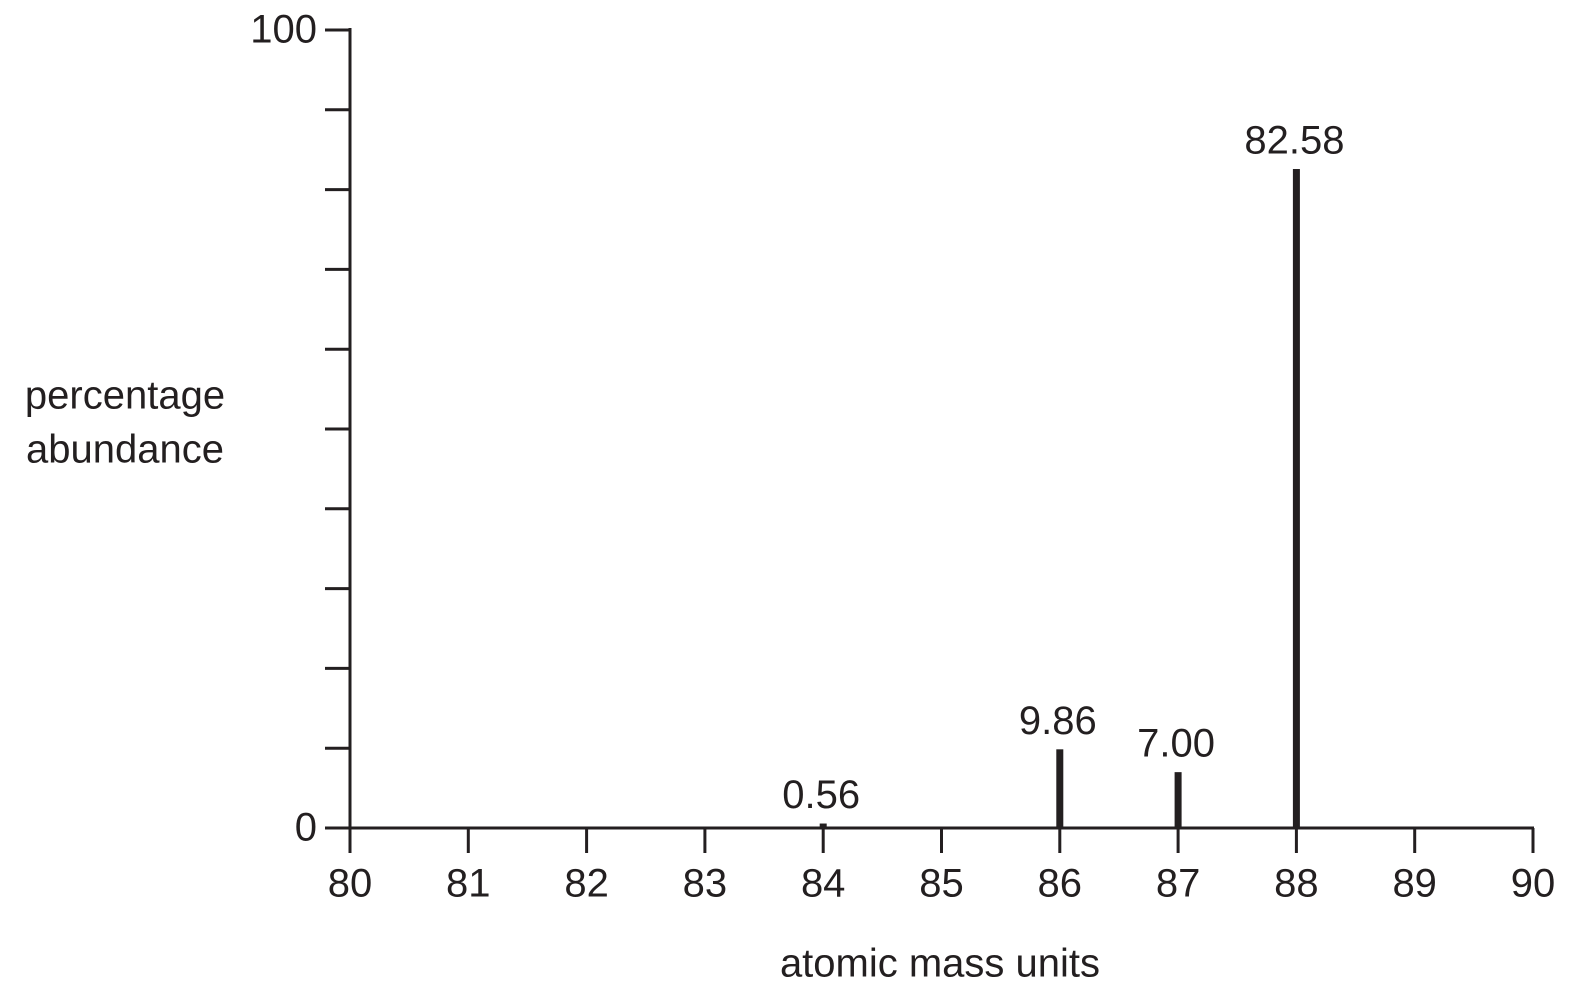 This screenshot has width=1586, height=1002. What do you see at coordinates (940, 964) in the screenshot?
I see `x-axis-label: atomic mass units` at bounding box center [940, 964].